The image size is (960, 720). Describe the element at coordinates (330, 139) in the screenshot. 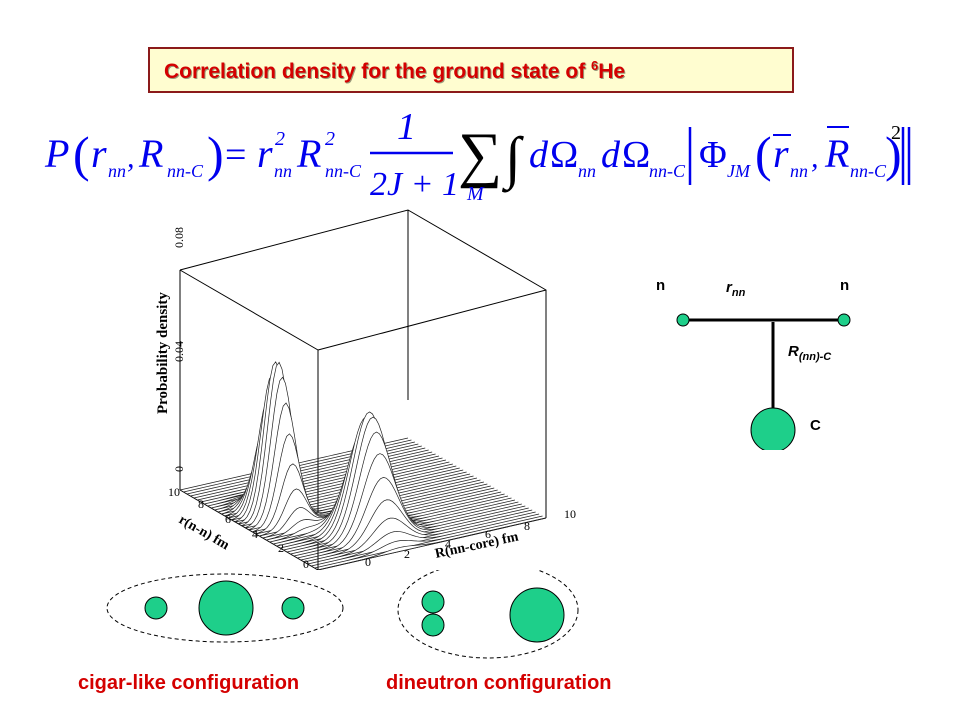

I see `eq-sq2: 2` at that location.